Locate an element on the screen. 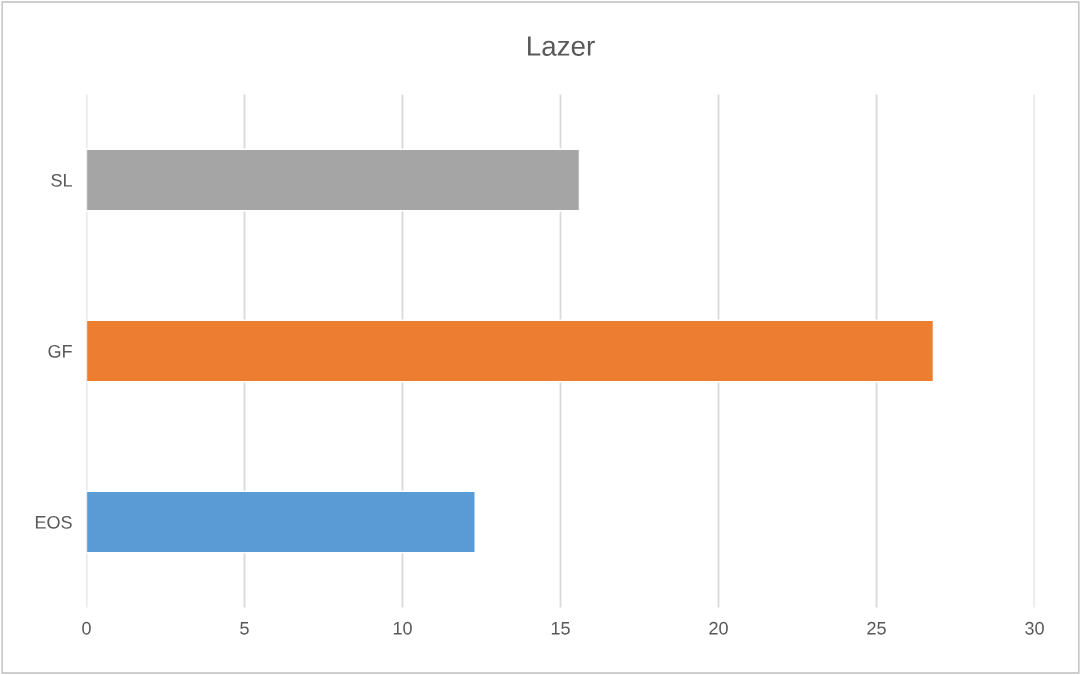 This screenshot has width=1081, height=675. x-tick-label: 15 is located at coordinates (560, 628).